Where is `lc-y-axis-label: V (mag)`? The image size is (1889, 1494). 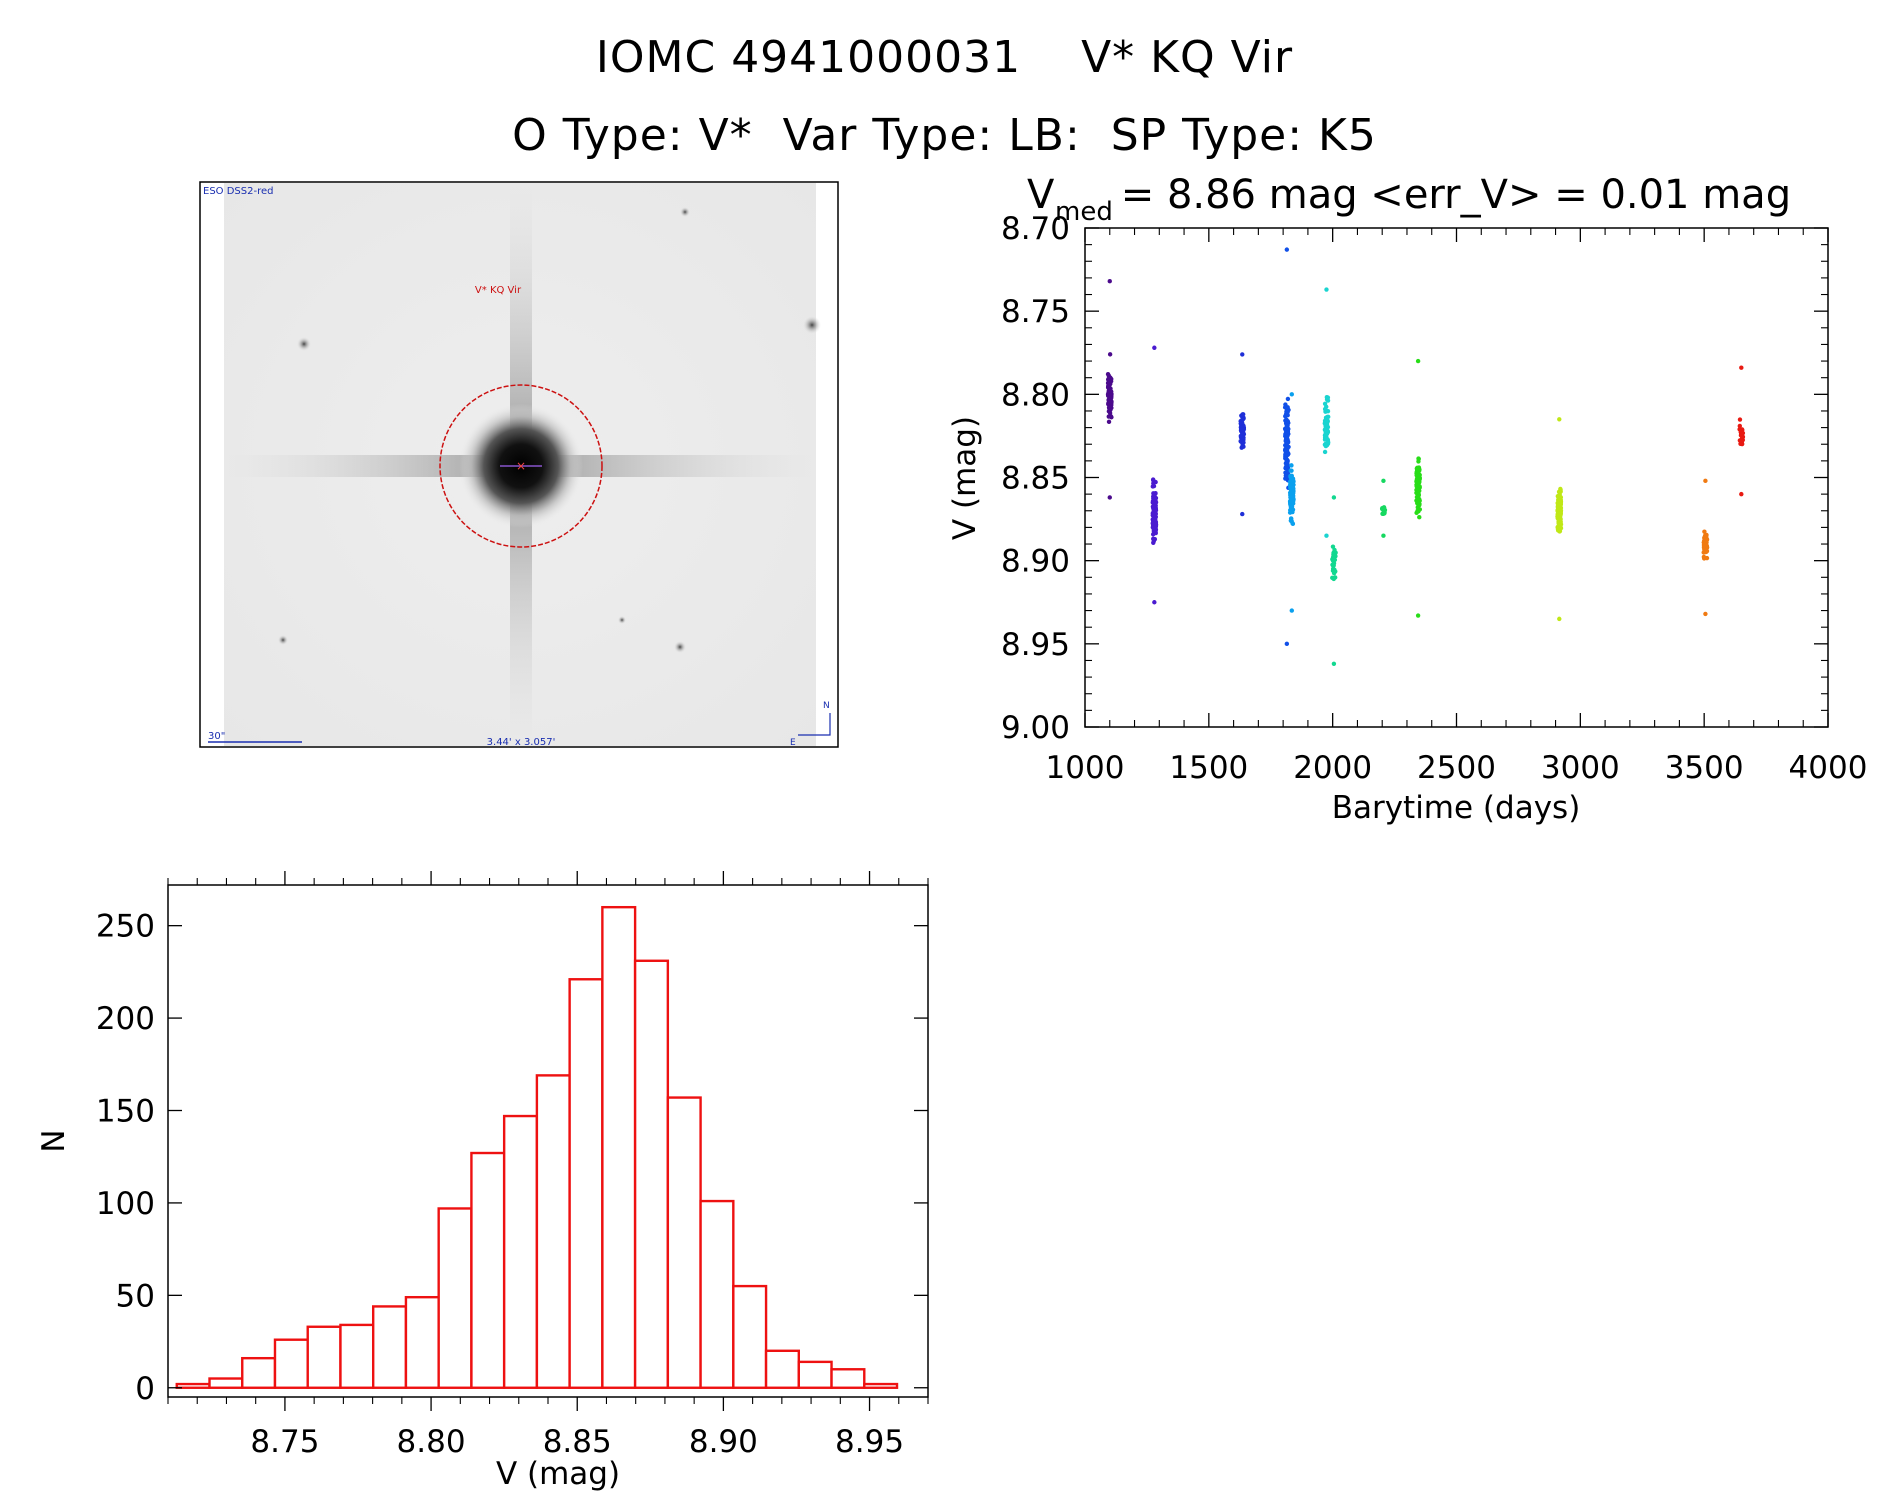 lc-y-axis-label: V (mag) is located at coordinates (965, 478).